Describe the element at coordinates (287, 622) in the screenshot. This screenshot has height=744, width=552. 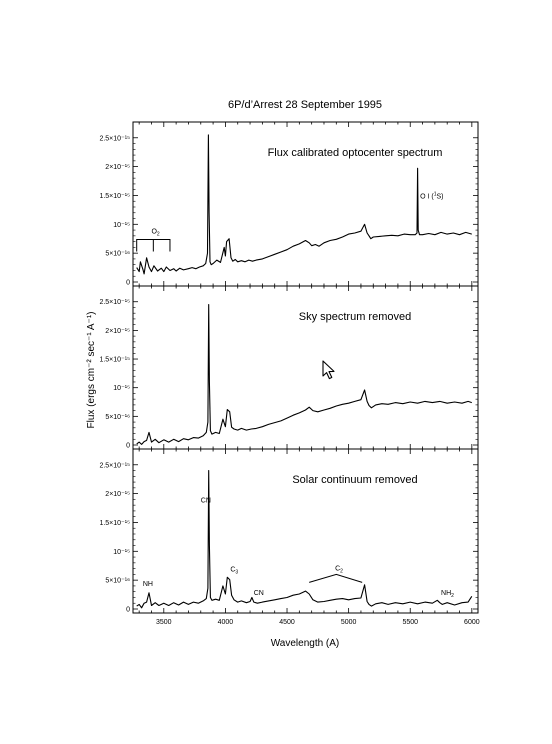
I see `x-tick-label: 4500` at that location.